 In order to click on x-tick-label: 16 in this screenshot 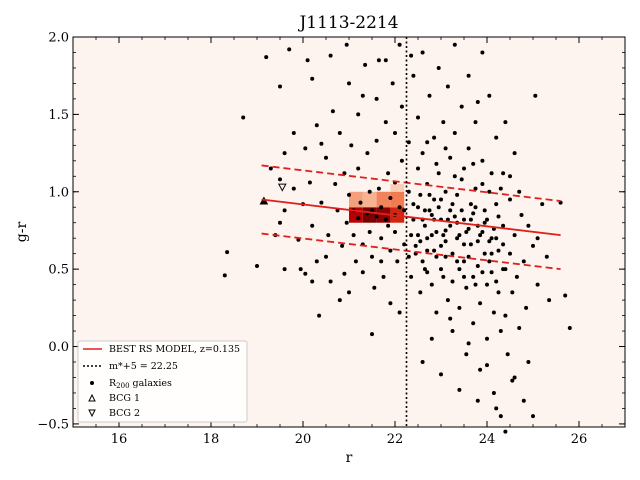, I will do `click(119, 439)`.